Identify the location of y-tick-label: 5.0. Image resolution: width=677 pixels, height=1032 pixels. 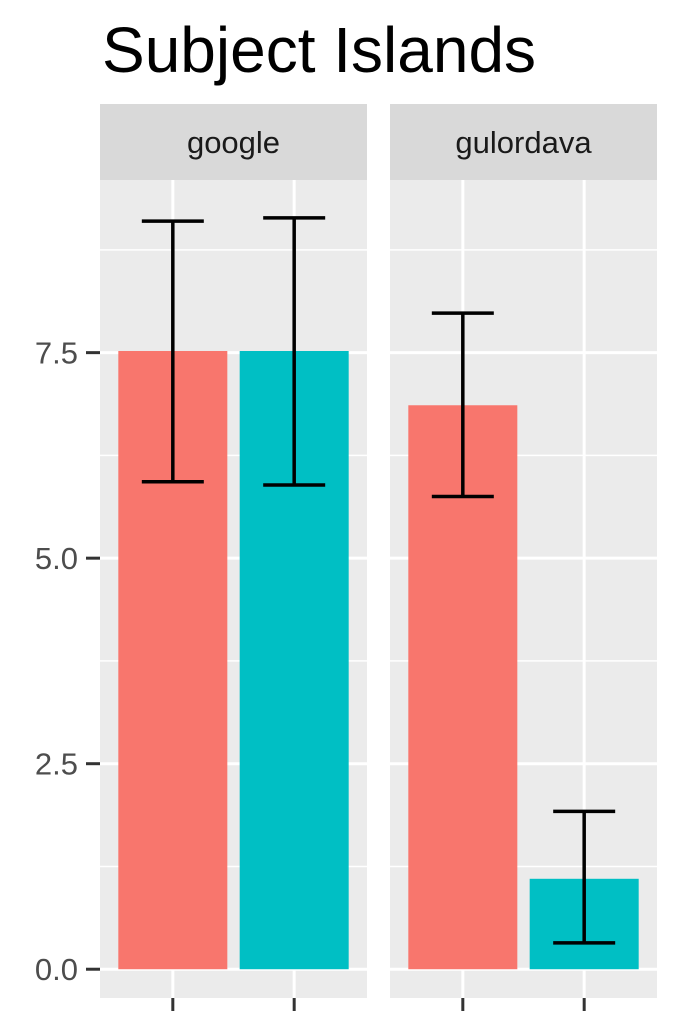
(56, 558).